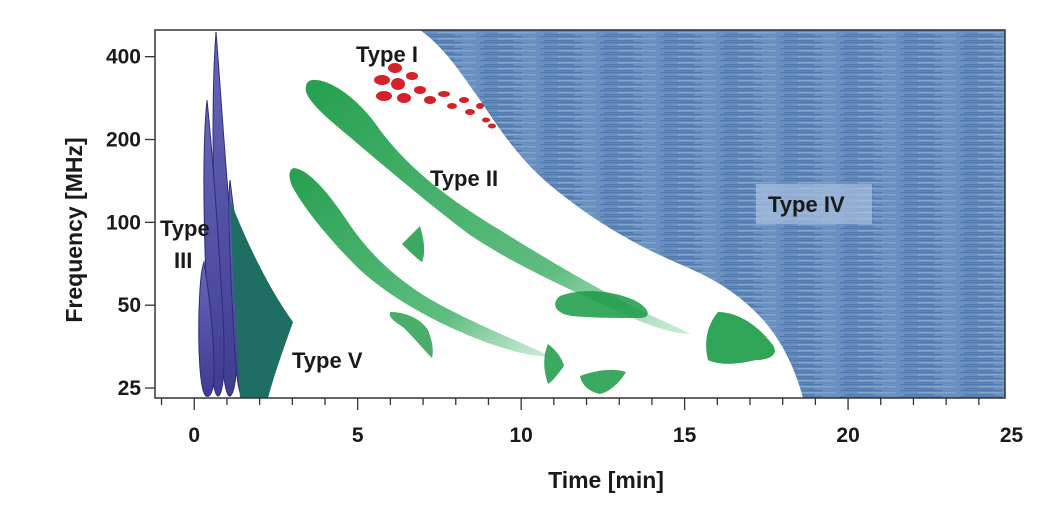 The width and height of the screenshot is (1057, 515). I want to click on x-axis: 0 5 10 15 20 25, so click(592, 422).